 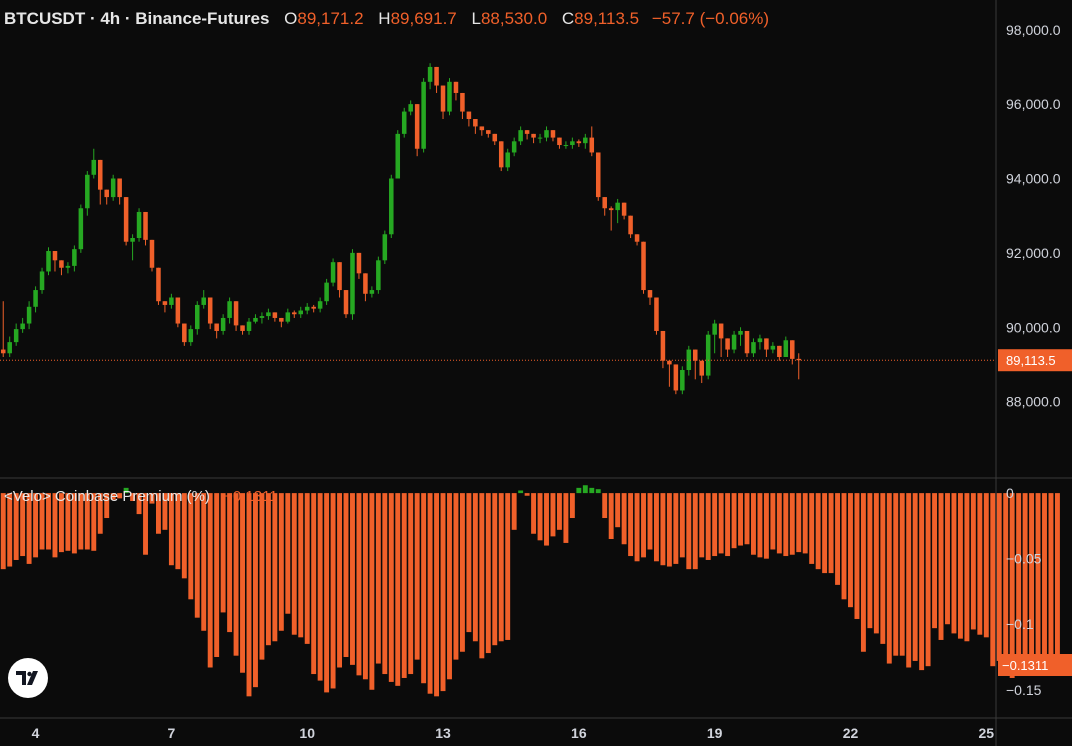 What do you see at coordinates (1035, 664) in the screenshot?
I see `last-premium-badge` at bounding box center [1035, 664].